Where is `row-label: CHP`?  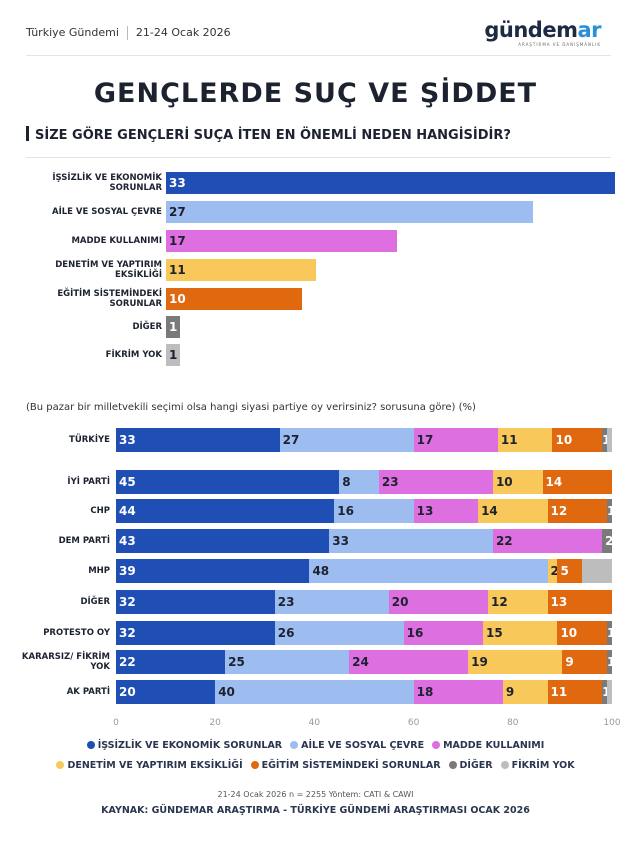
row-label: CHP is located at coordinates (100, 511).